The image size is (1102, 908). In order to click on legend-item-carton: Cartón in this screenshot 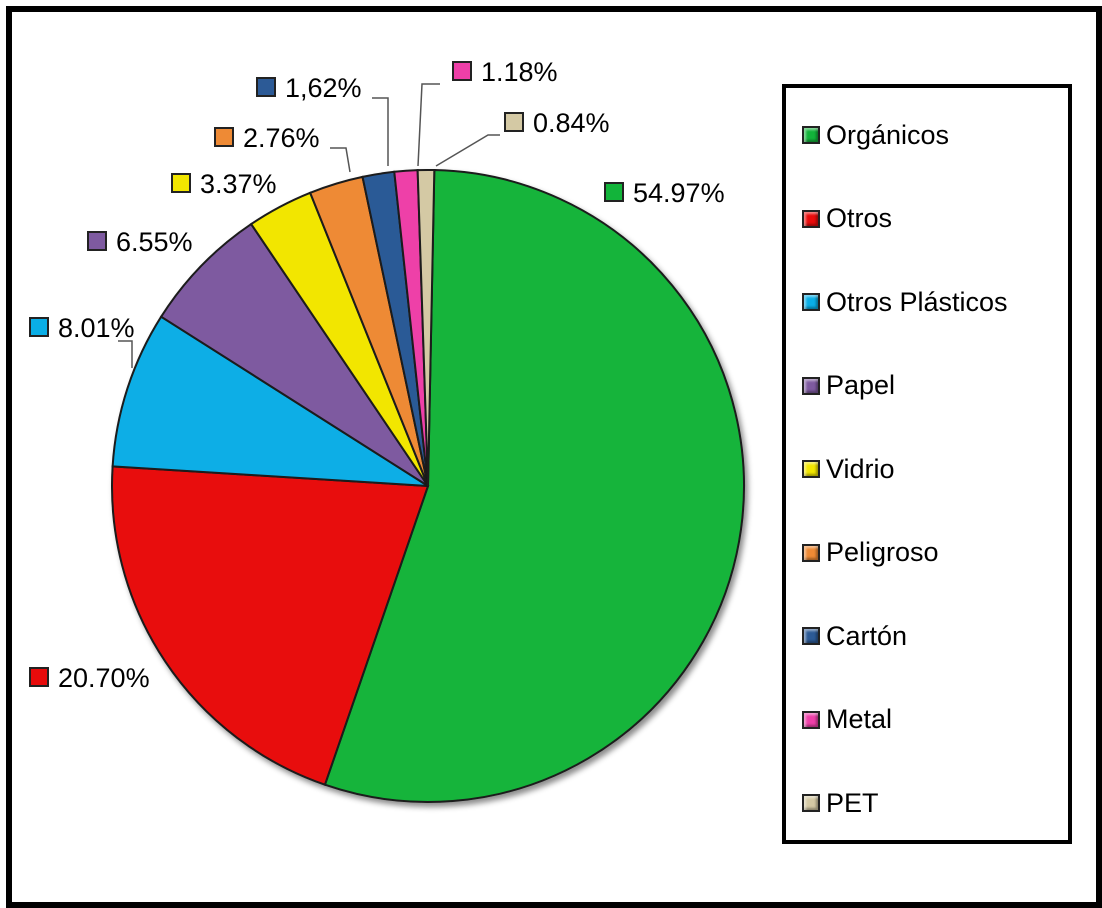, I will do `click(854, 636)`.